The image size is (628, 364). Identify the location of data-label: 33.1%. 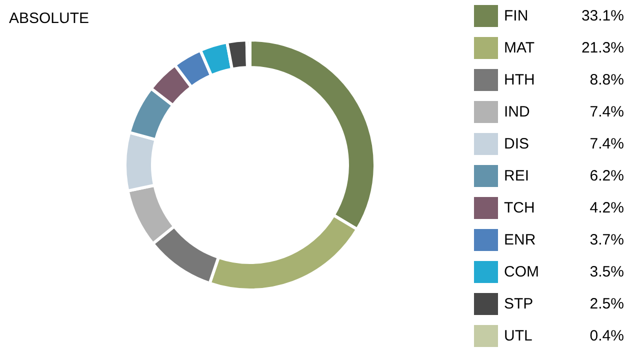
(602, 16).